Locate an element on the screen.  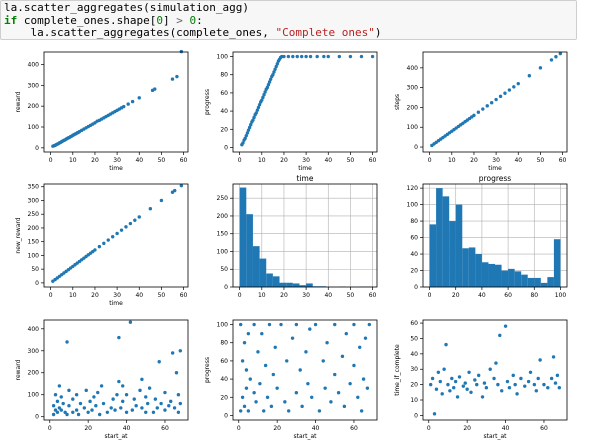
chart-6-xtick-label: 100 is located at coordinates (561, 295).